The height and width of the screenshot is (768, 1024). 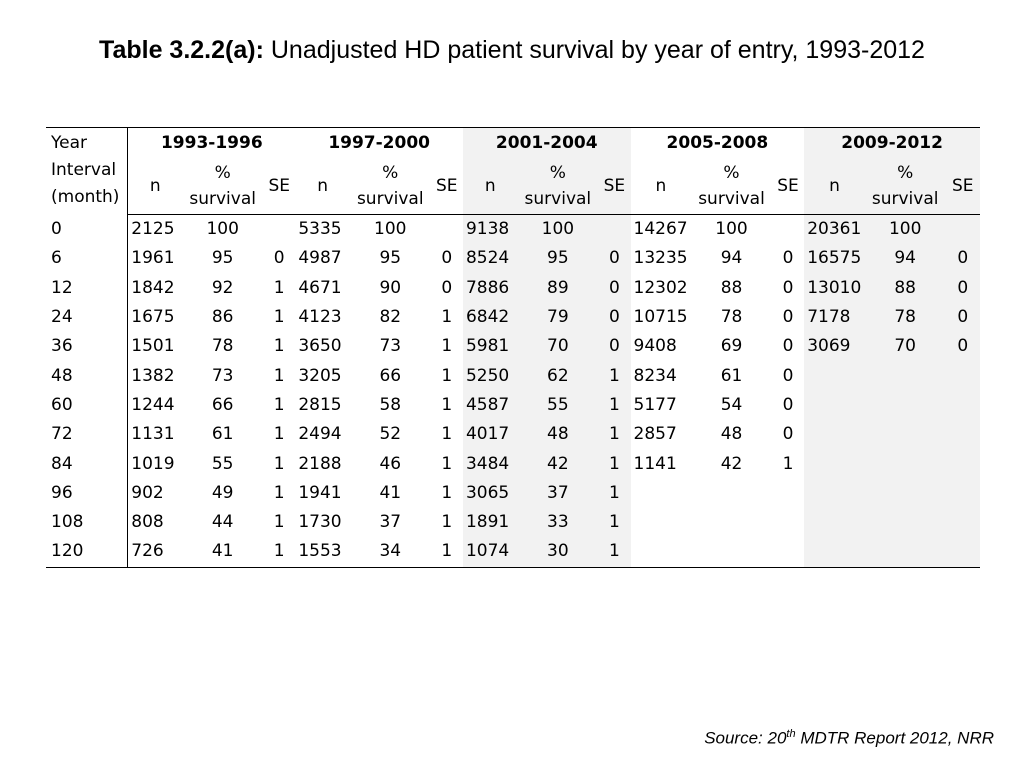 I want to click on n-cell: 16575, so click(x=834, y=259).